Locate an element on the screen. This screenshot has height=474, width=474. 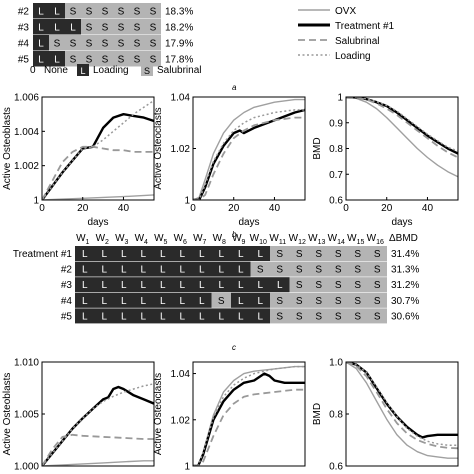
top-grid-cell-symbol: L is located at coordinates (57, 60).